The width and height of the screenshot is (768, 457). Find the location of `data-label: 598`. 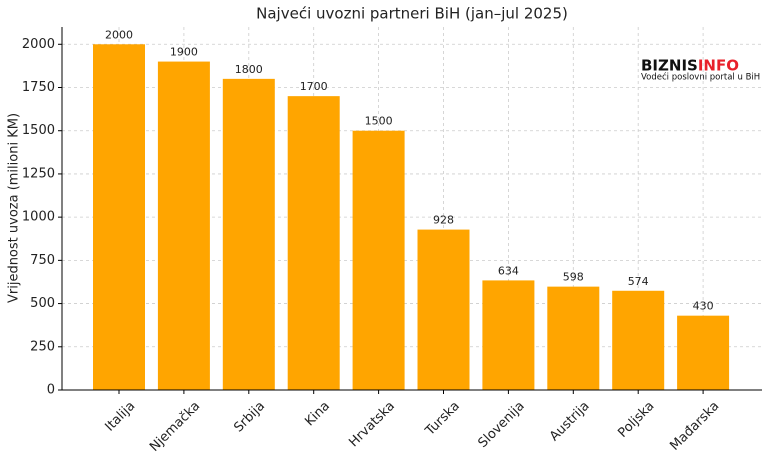

data-label: 598 is located at coordinates (573, 277).